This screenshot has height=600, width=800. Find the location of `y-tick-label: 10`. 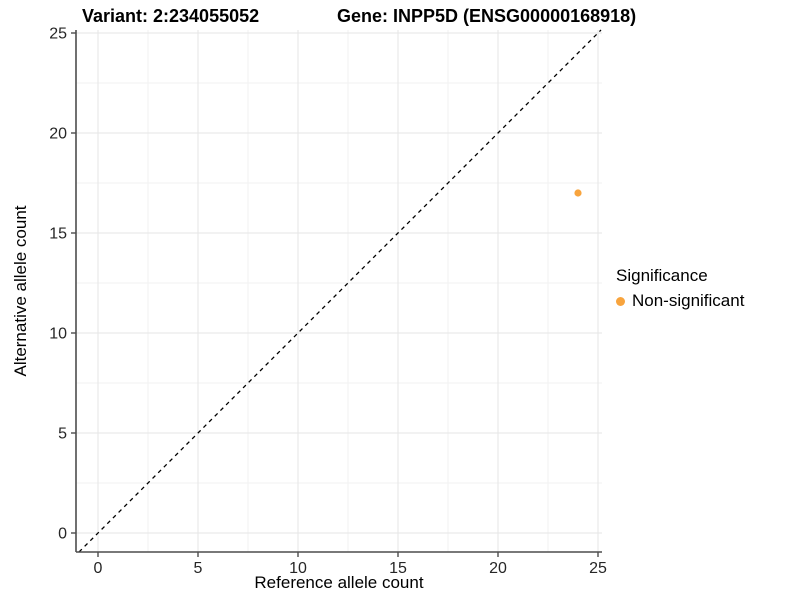

y-tick-label: 10 is located at coordinates (58, 334).